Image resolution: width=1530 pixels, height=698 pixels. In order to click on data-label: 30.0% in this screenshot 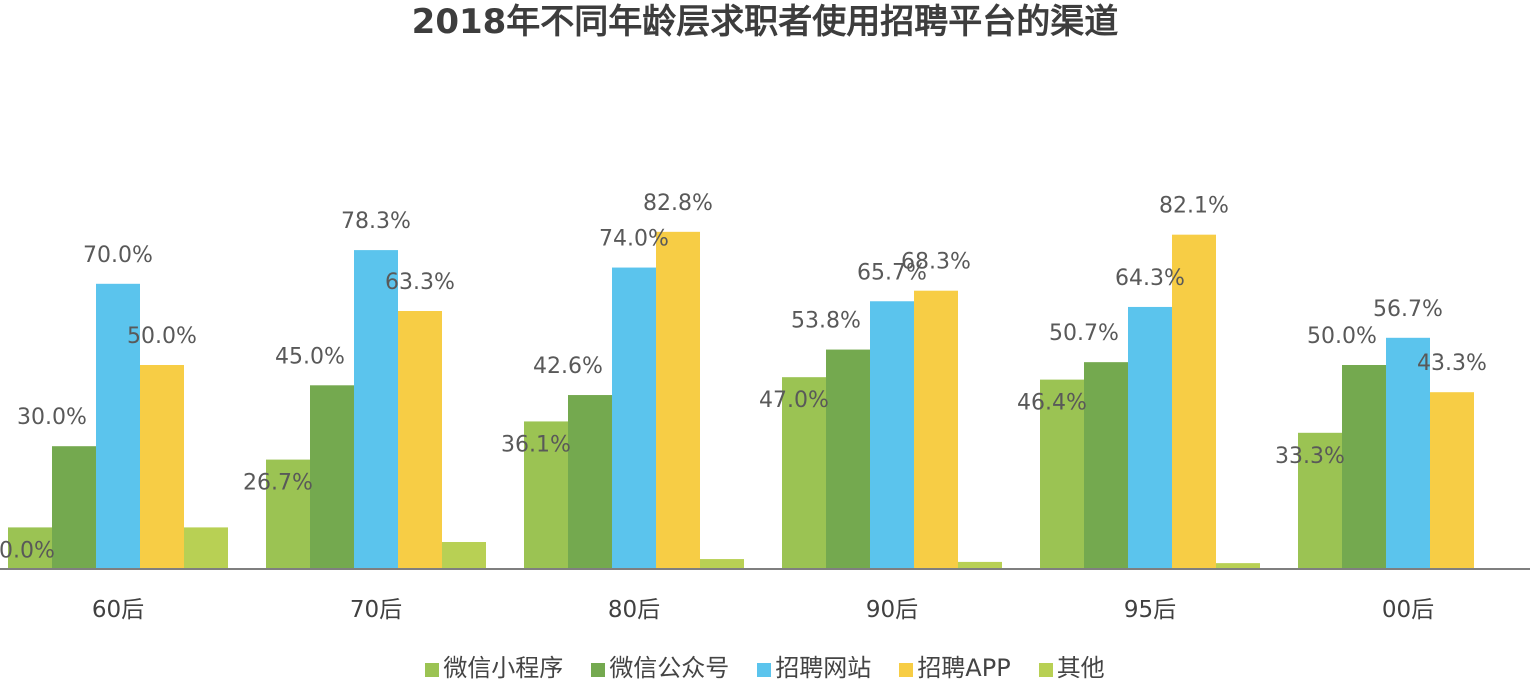, I will do `click(52, 417)`.